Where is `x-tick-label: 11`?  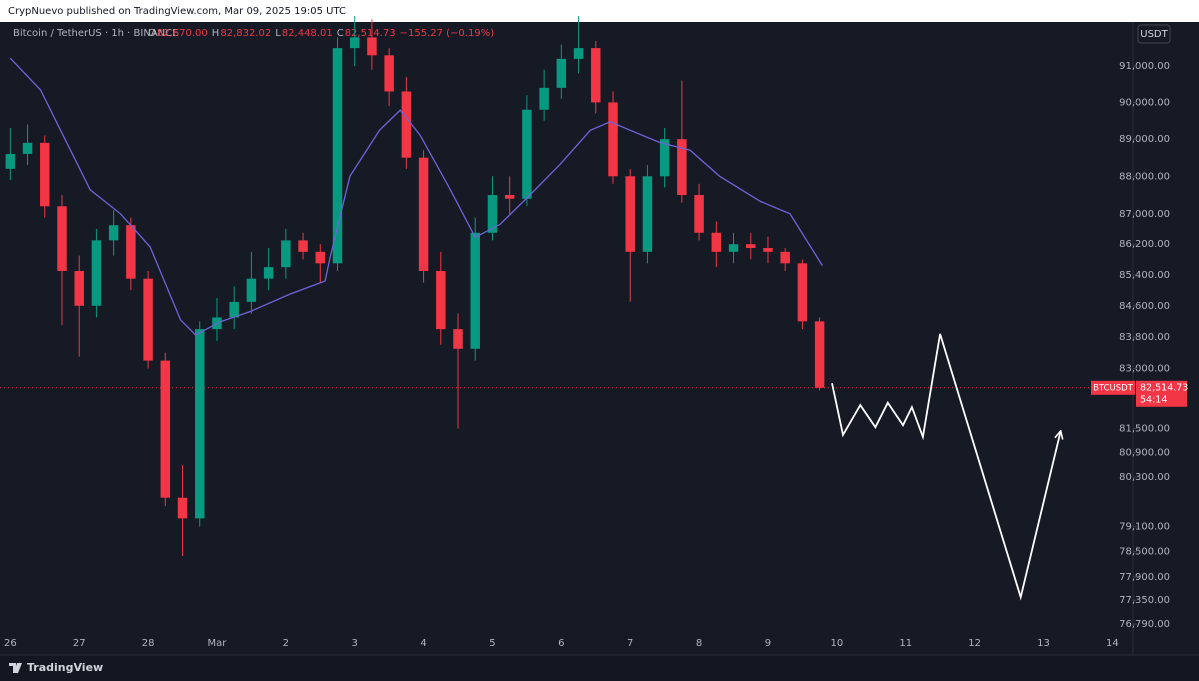
x-tick-label: 11 is located at coordinates (905, 643).